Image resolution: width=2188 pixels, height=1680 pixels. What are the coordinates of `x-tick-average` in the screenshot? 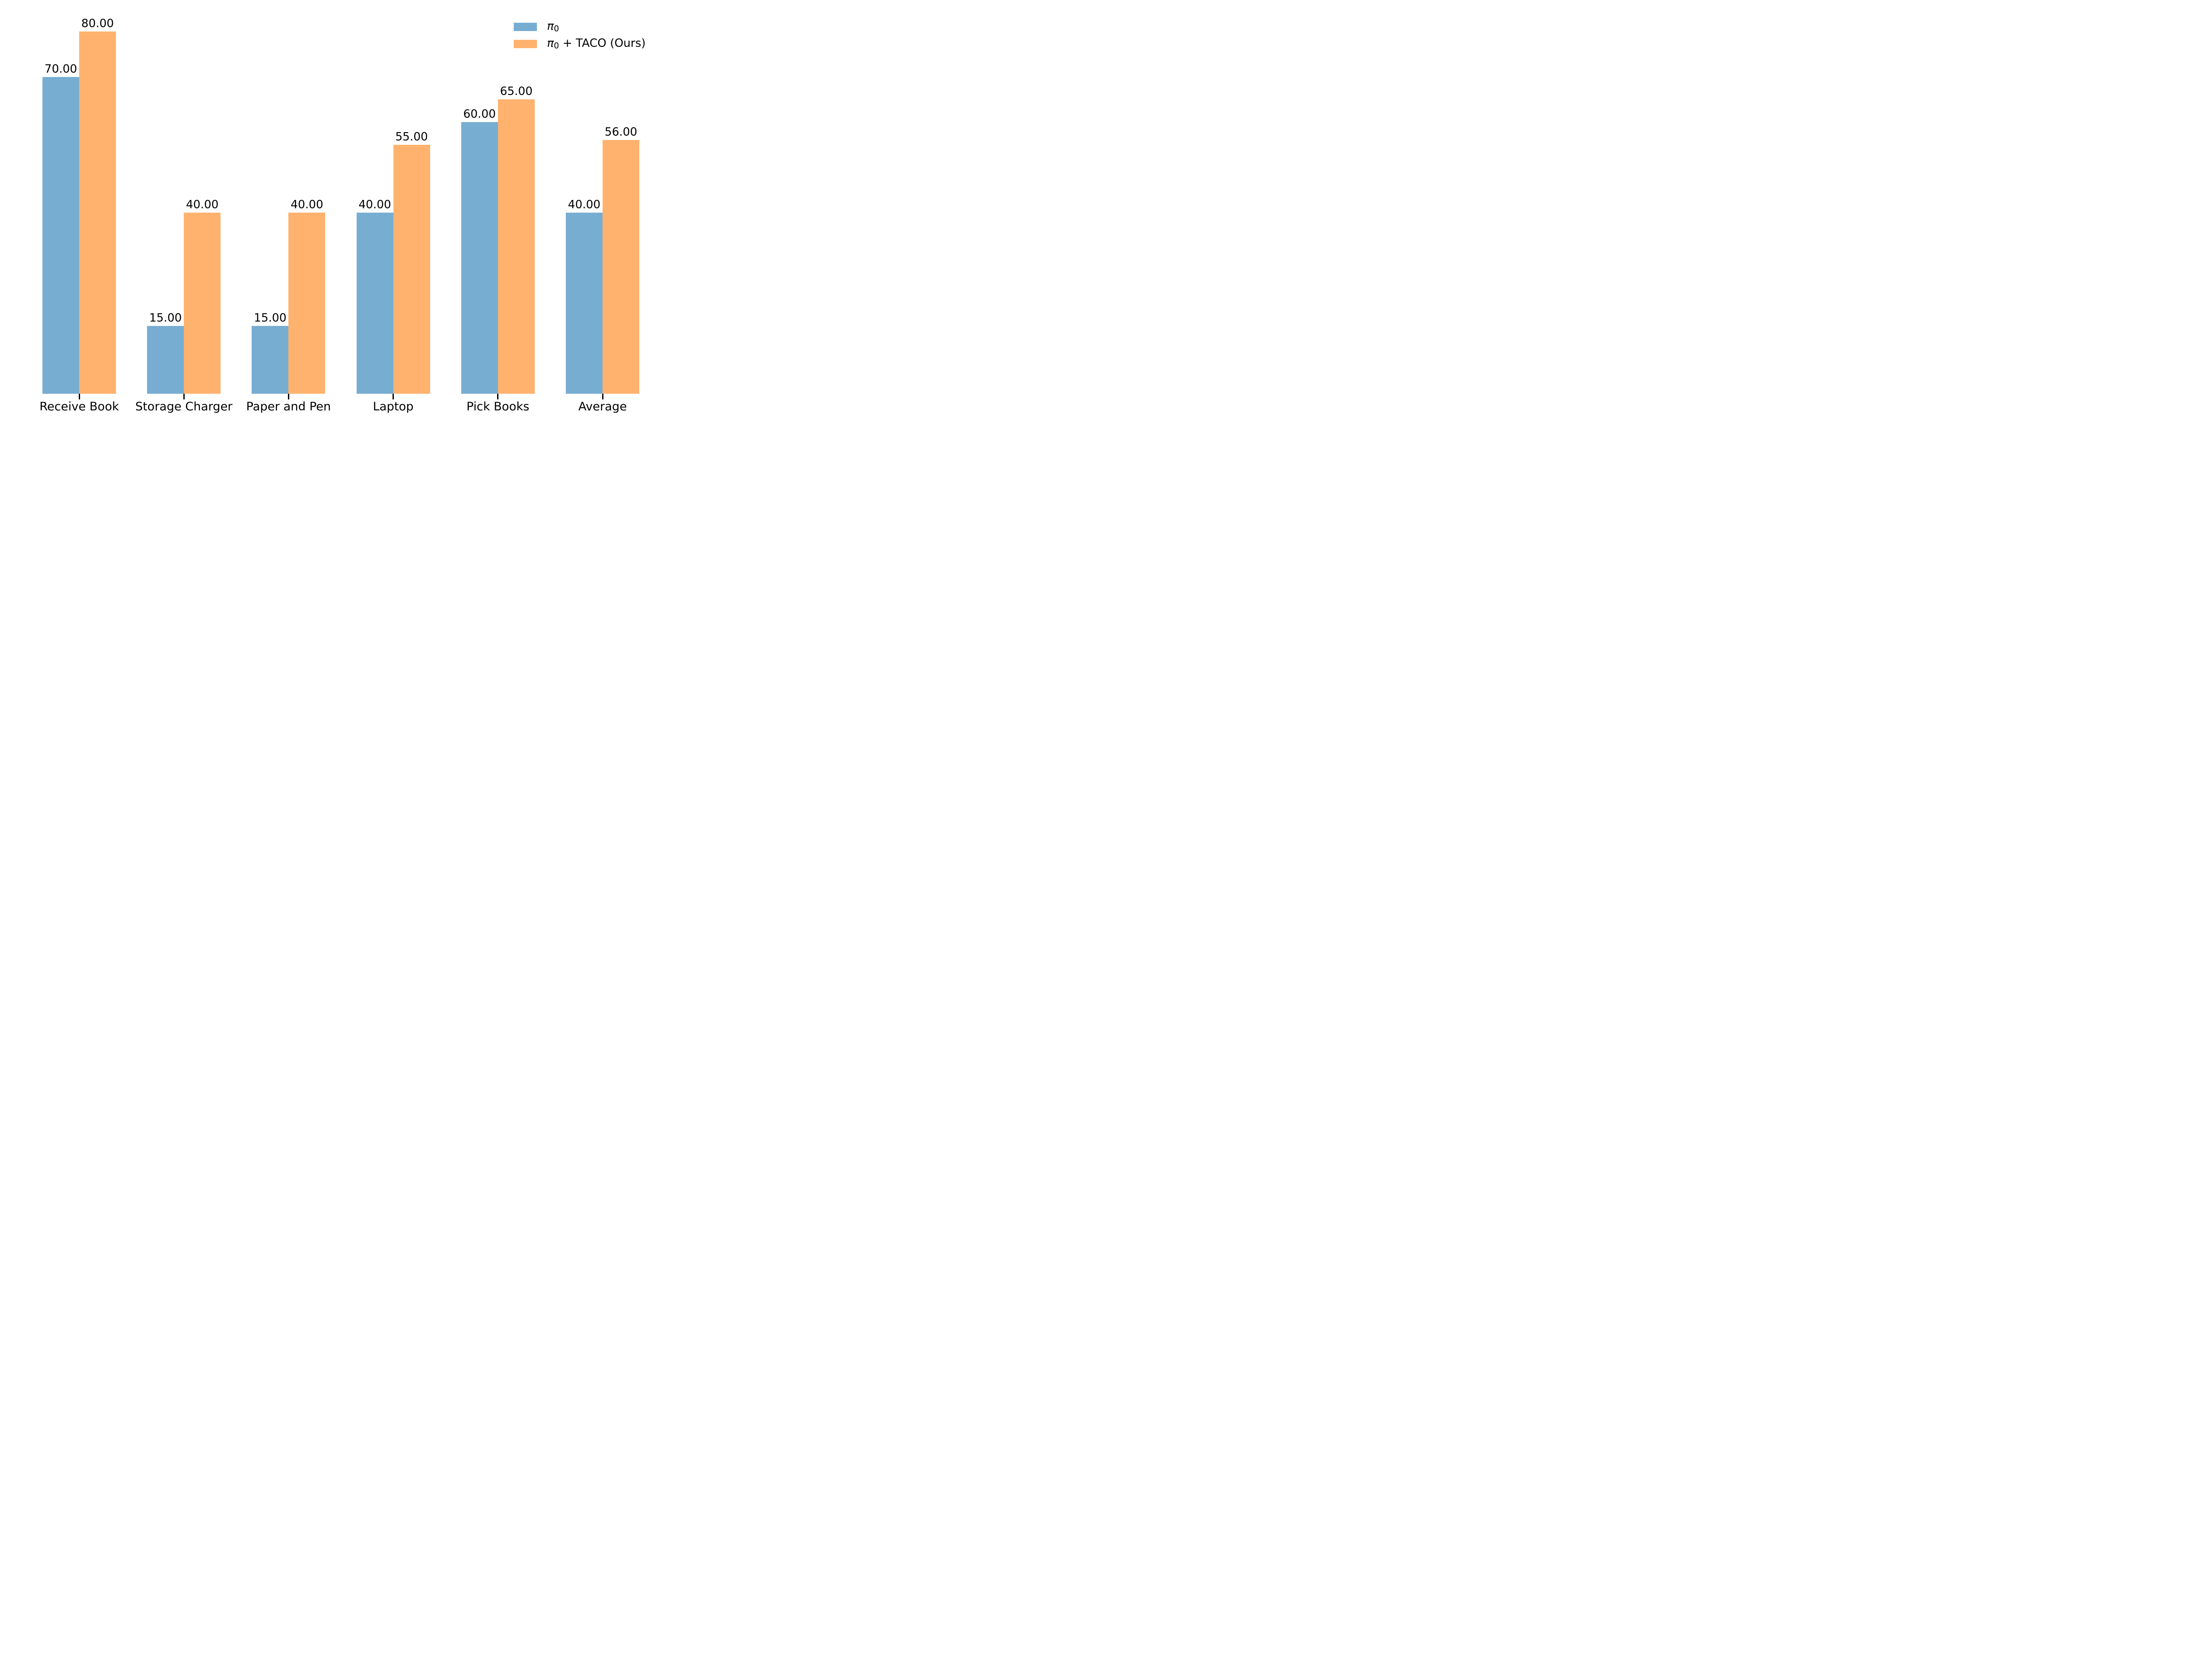 It's located at (602, 396).